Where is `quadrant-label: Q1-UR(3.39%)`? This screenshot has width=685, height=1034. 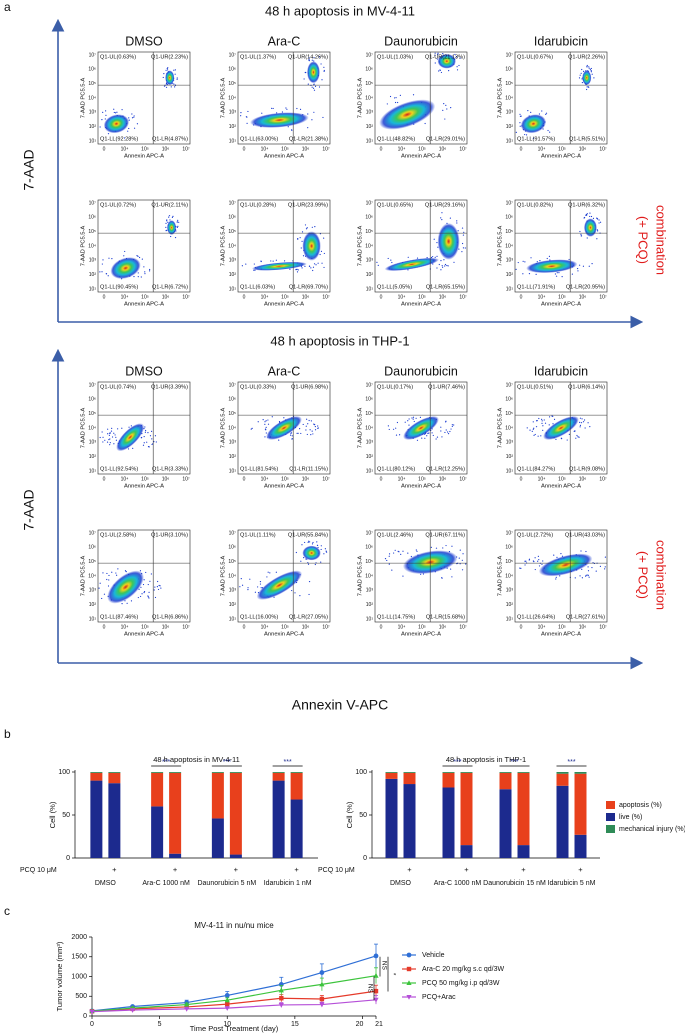
quadrant-label: Q1-UR(3.39%) is located at coordinates (169, 387).